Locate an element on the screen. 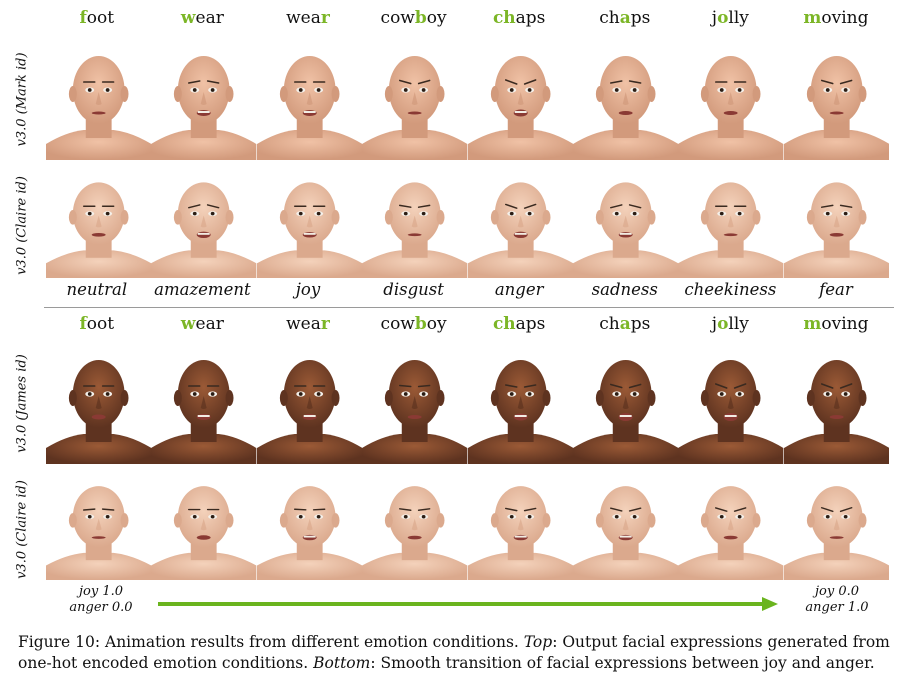 This screenshot has height=683, width=918. phoneme-word-text: ch is located at coordinates (609, 18).